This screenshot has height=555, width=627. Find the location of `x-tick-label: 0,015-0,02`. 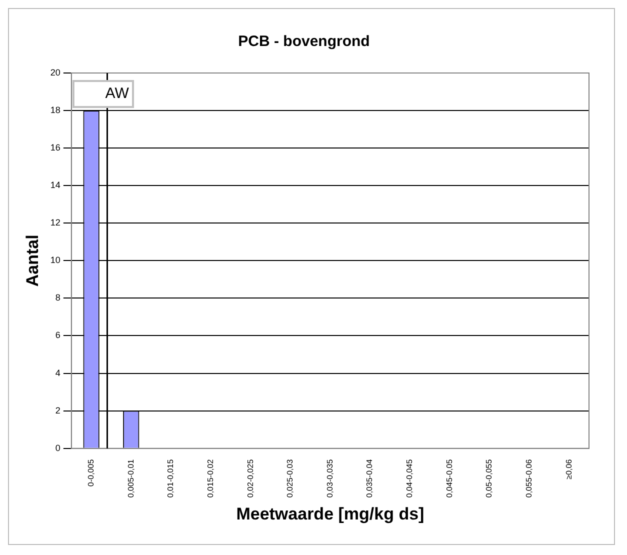

x-tick-label: 0,015-0,02 is located at coordinates (210, 478).